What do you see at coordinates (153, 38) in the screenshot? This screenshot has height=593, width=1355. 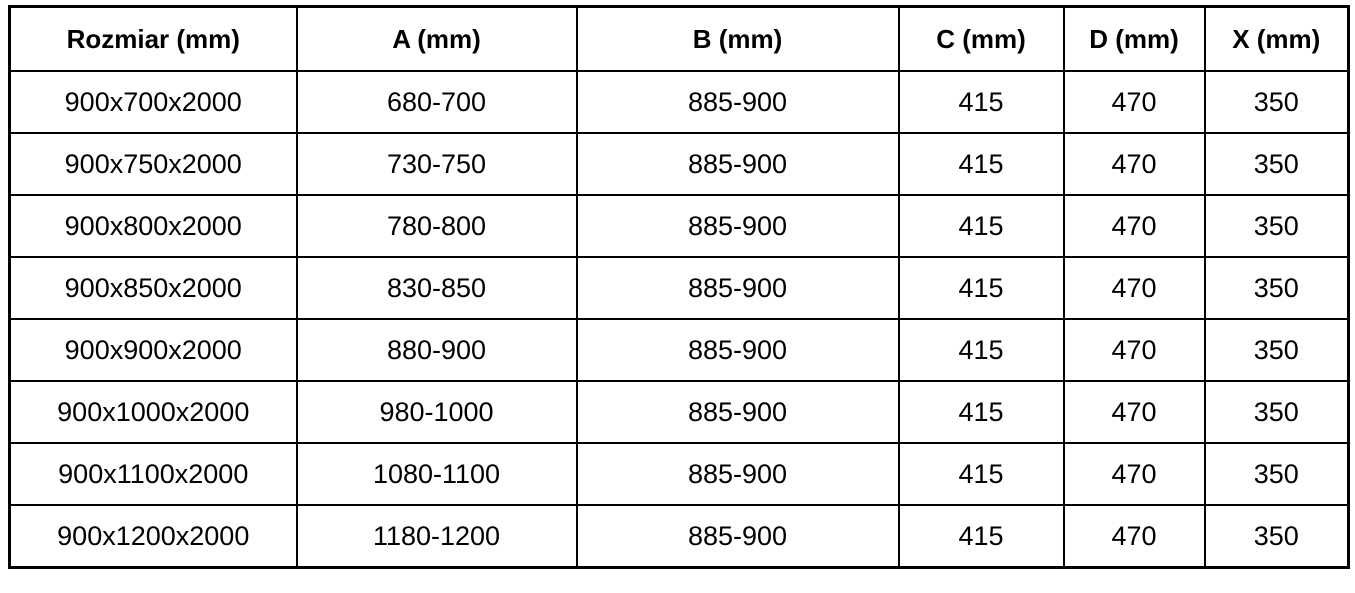 I see `column-header-rozmiar: Rozmiar (mm)` at bounding box center [153, 38].